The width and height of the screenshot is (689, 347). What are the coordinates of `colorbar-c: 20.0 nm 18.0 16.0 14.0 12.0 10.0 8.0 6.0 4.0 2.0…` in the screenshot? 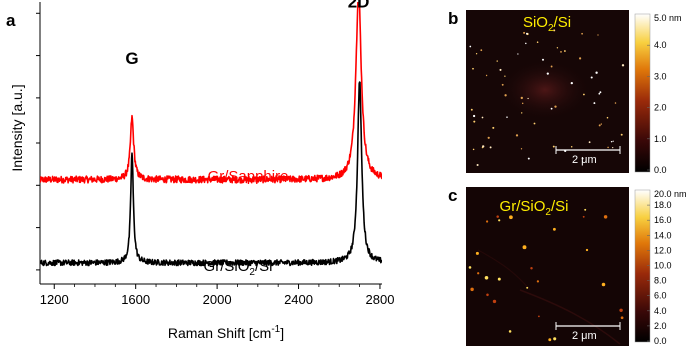 It's located at (660, 267).